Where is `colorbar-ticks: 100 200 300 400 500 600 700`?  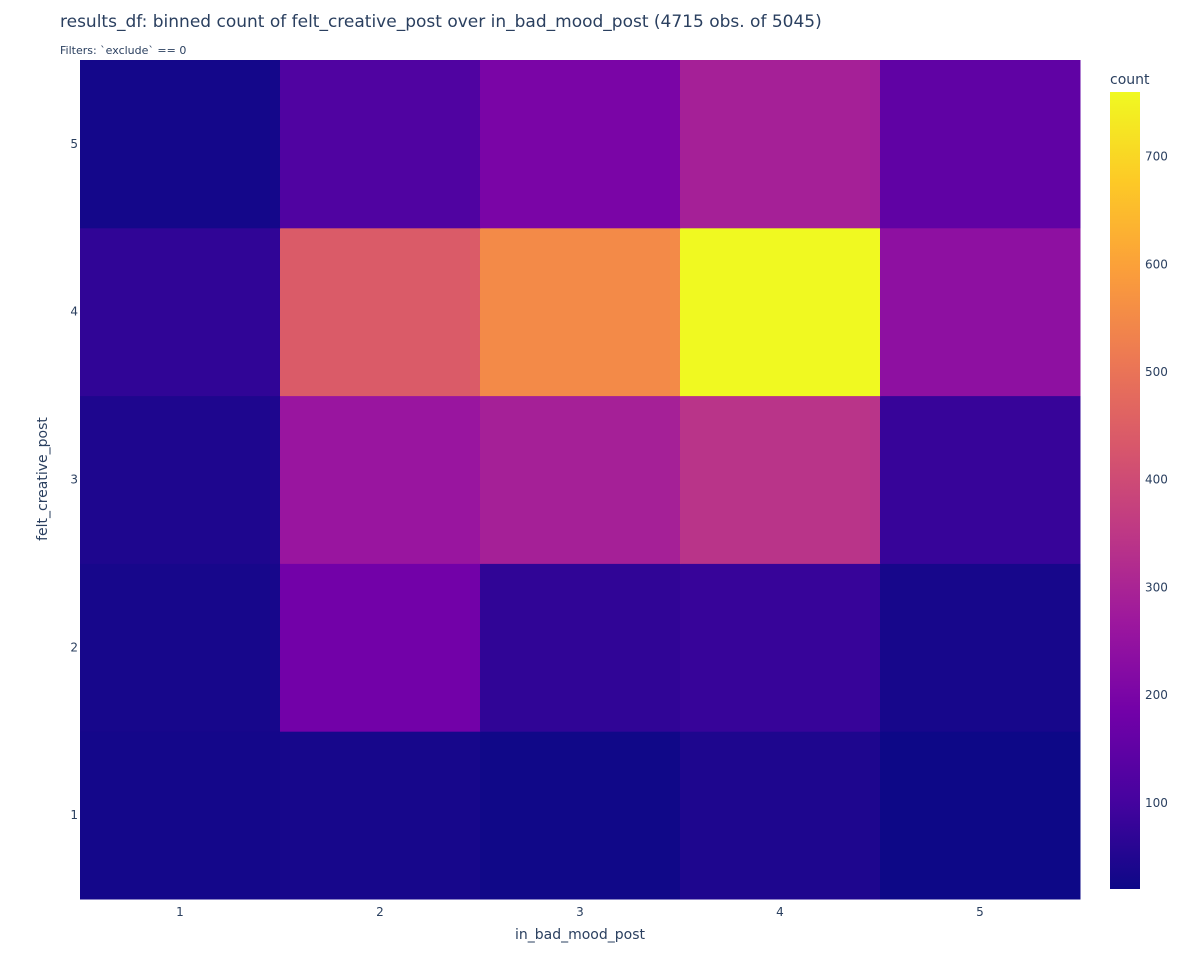
colorbar-ticks: 100 200 300 400 500 600 700 is located at coordinates (1156, 480).